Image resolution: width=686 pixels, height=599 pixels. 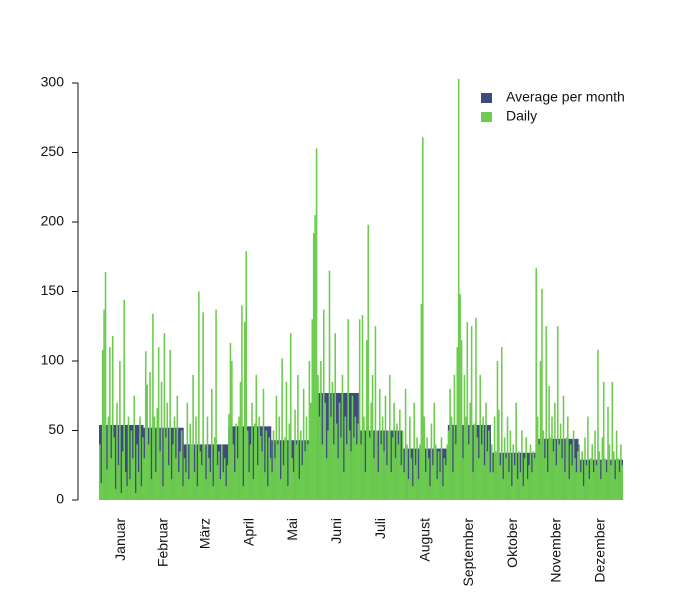 What do you see at coordinates (53, 290) in the screenshot?
I see `y-tick-label: 150` at bounding box center [53, 290].